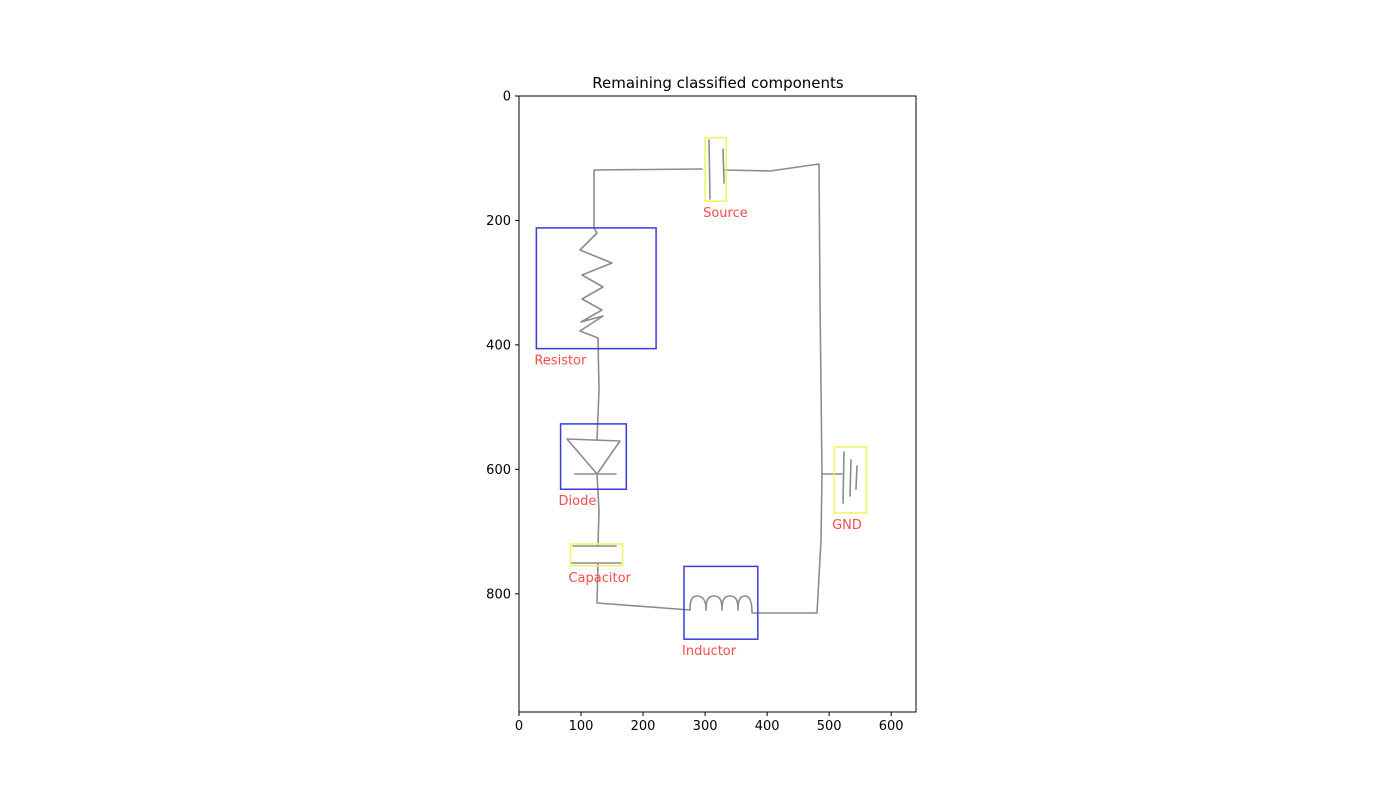 This screenshot has width=1400, height=800. I want to click on y-axis-ticks: 0 200 400 600 800, so click(502, 346).